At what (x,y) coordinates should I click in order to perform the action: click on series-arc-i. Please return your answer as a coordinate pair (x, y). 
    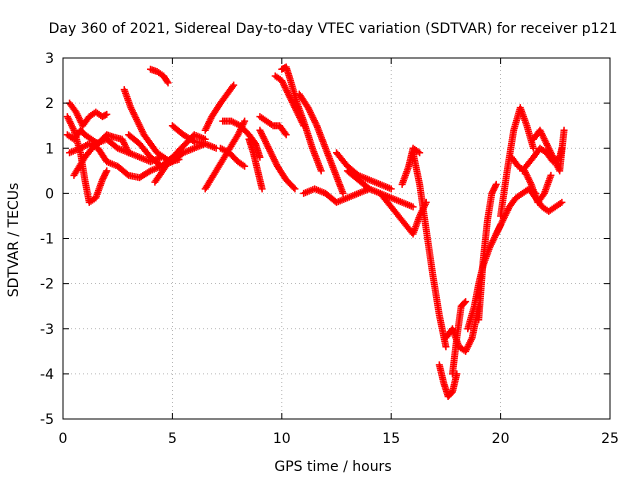
    Looking at the image, I should click on (180, 158).